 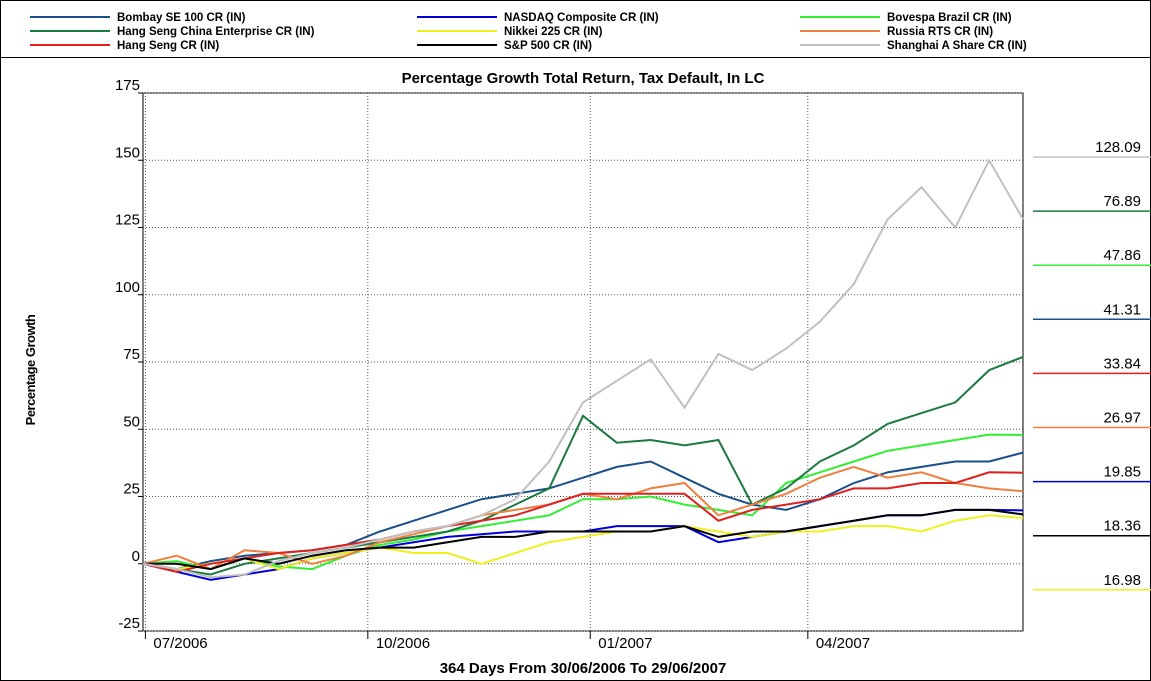 What do you see at coordinates (1122, 580) in the screenshot?
I see `end-value-label: 16.98` at bounding box center [1122, 580].